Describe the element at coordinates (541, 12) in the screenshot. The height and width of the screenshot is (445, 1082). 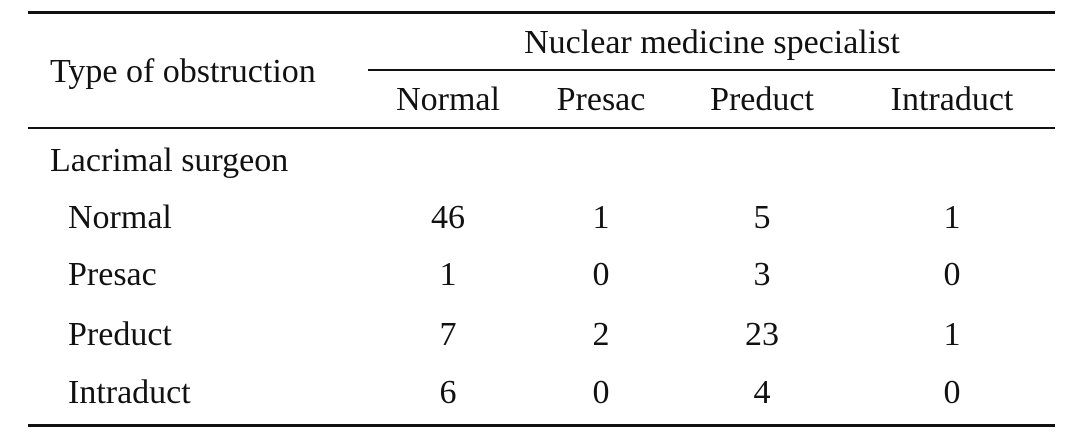
I see `top-rule` at that location.